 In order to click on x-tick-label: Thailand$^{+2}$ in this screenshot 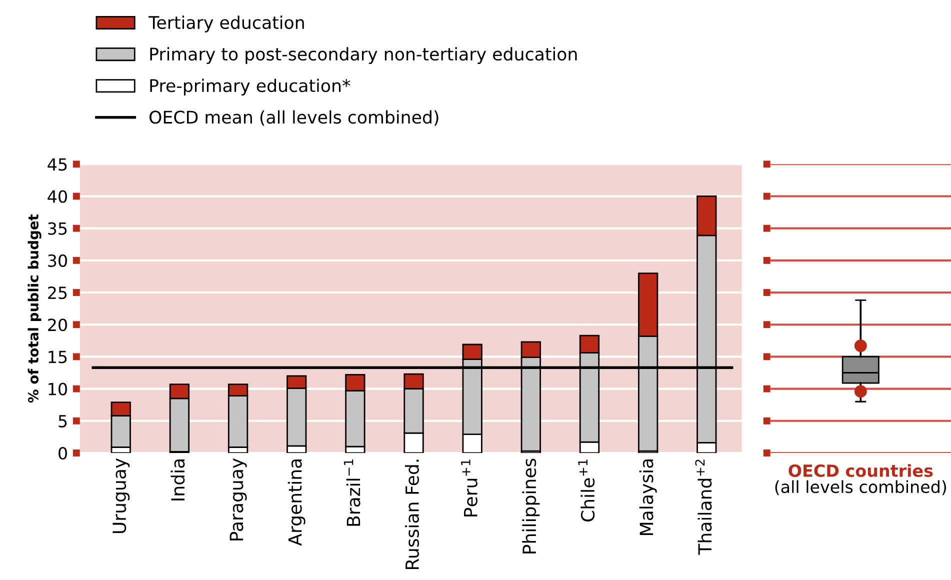, I will do `click(703, 507)`.